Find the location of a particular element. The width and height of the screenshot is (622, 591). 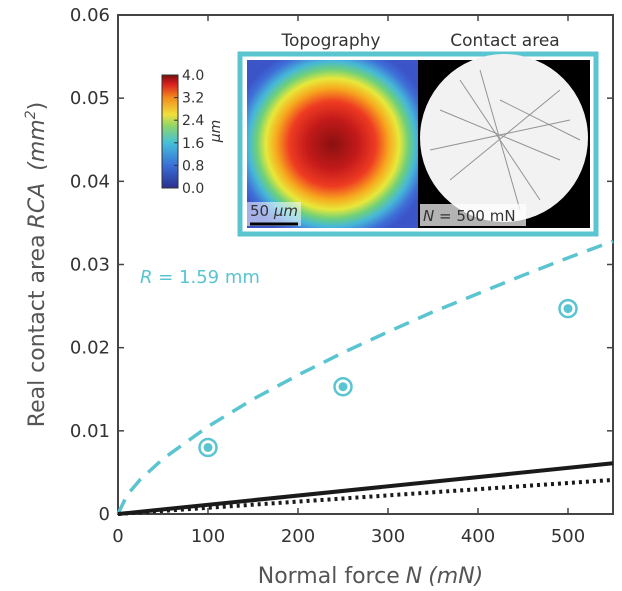

force-label-bg is located at coordinates (473, 215).